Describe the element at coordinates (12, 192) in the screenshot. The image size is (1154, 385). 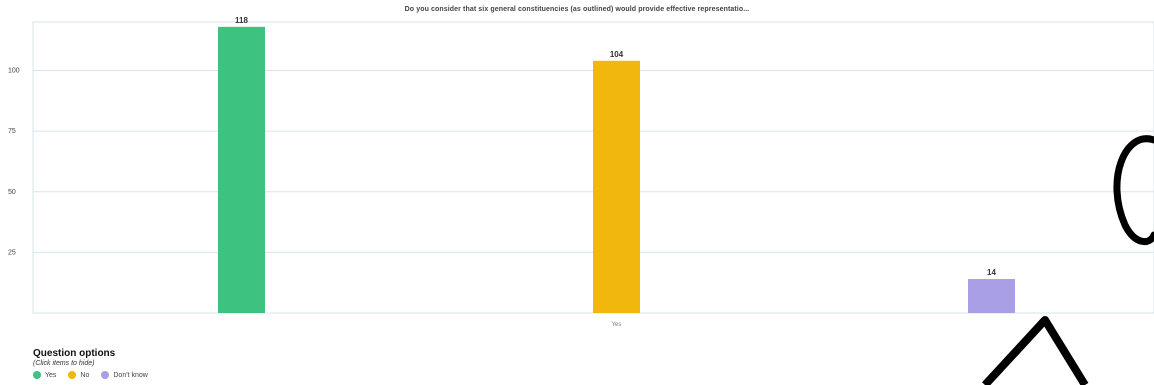
I see `y-tick-label: 50` at that location.